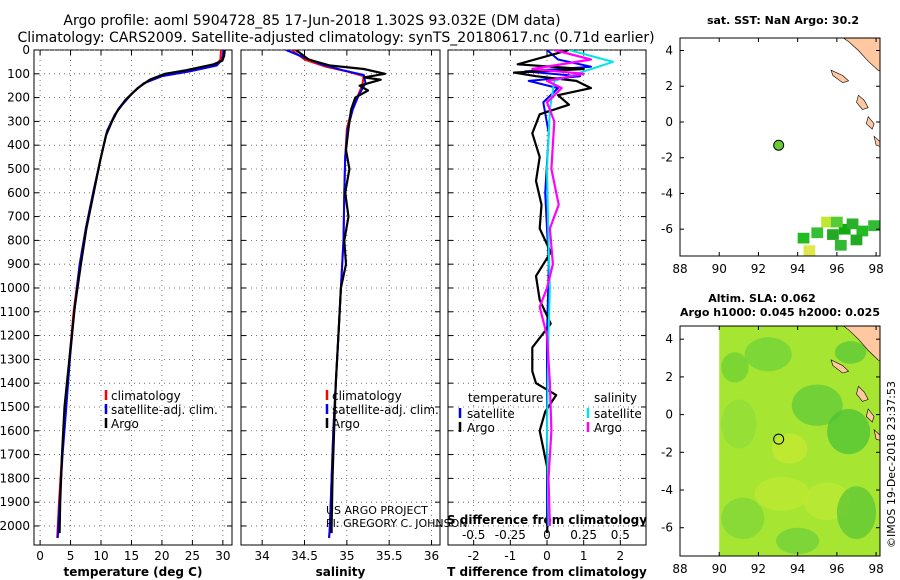  What do you see at coordinates (474, 556) in the screenshot?
I see `x-tick-label: -2` at bounding box center [474, 556].